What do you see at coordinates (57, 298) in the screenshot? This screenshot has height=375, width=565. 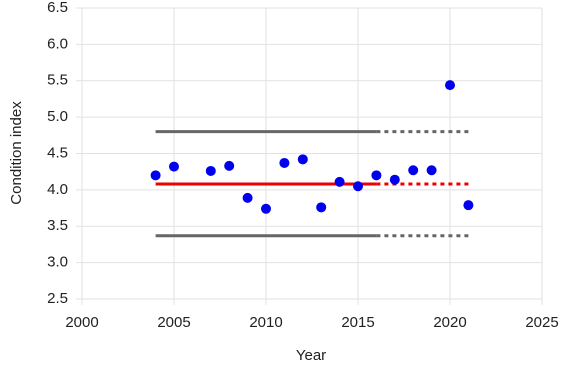 I see `y-tick-label: 2.5` at bounding box center [57, 298].